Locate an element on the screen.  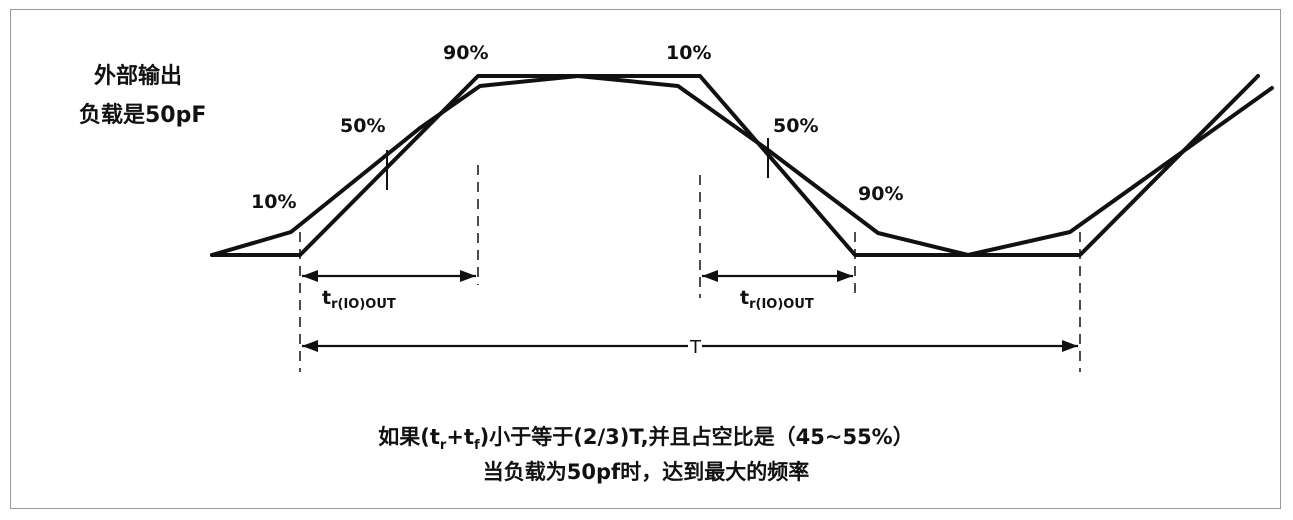
period-label: T is located at coordinates (695, 347).